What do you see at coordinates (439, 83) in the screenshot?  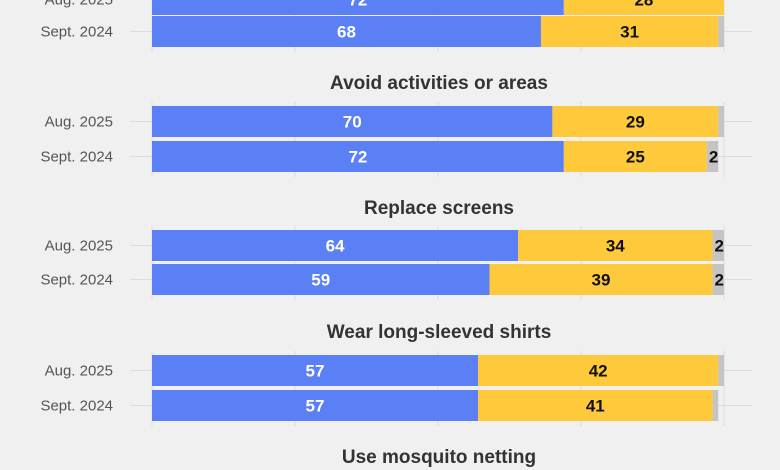 I see `panel-title: Avoid activities or areas` at bounding box center [439, 83].